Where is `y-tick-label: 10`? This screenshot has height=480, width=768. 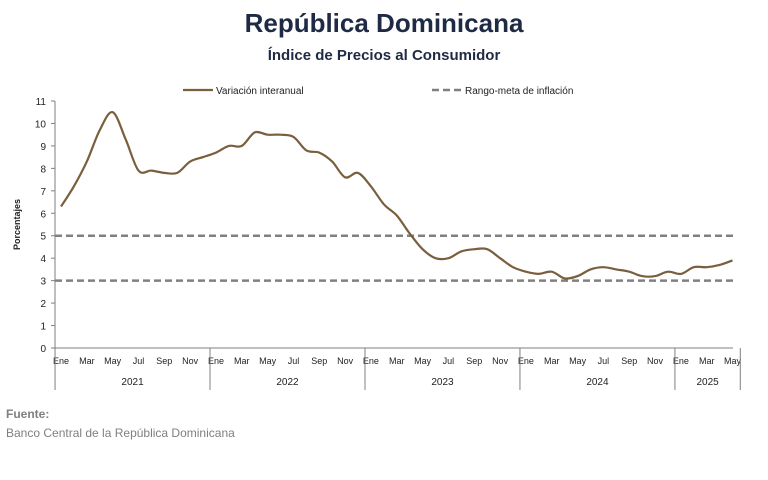
y-tick-label: 10 is located at coordinates (41, 124).